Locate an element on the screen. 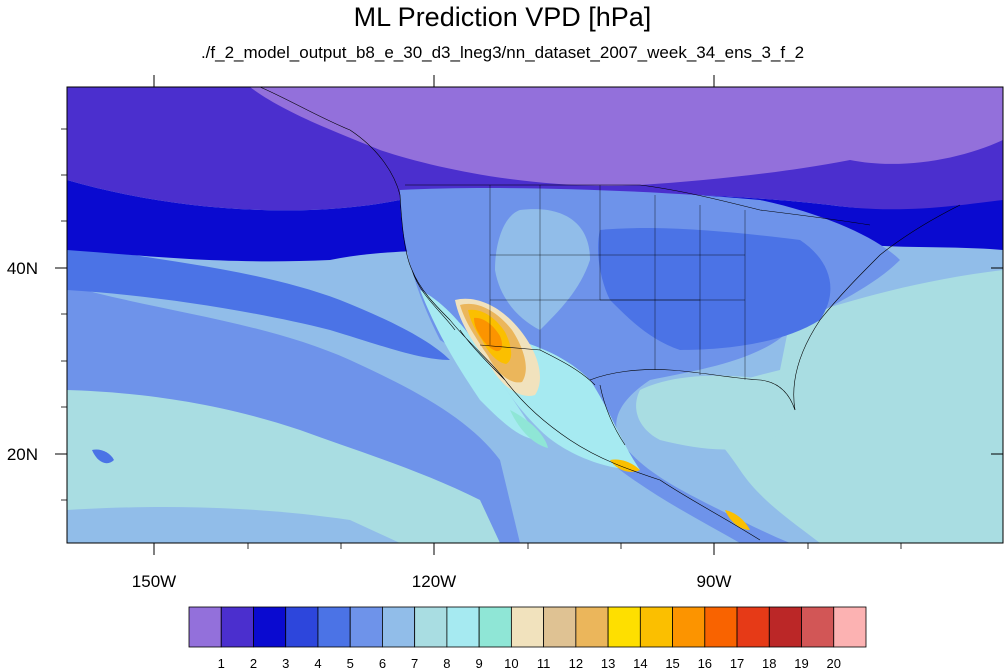  colorbar-label: 3 is located at coordinates (285, 663).